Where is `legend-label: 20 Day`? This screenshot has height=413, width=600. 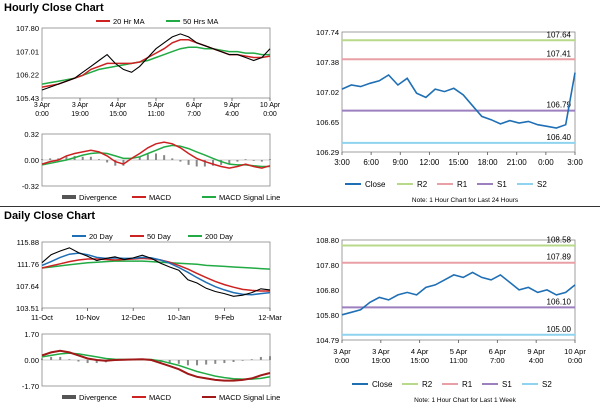
legend-label: 20 Day is located at coordinates (101, 236).